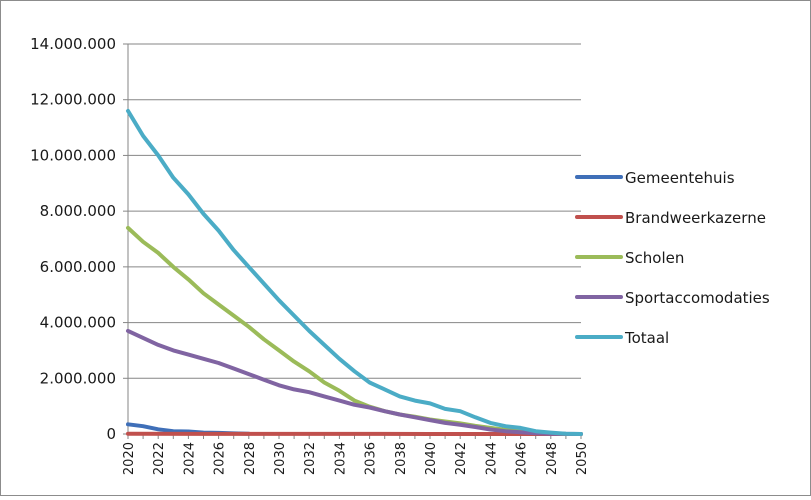 This screenshot has width=811, height=500. Describe the element at coordinates (159, 458) in the screenshot. I see `x-tick-label: 2022` at that location.